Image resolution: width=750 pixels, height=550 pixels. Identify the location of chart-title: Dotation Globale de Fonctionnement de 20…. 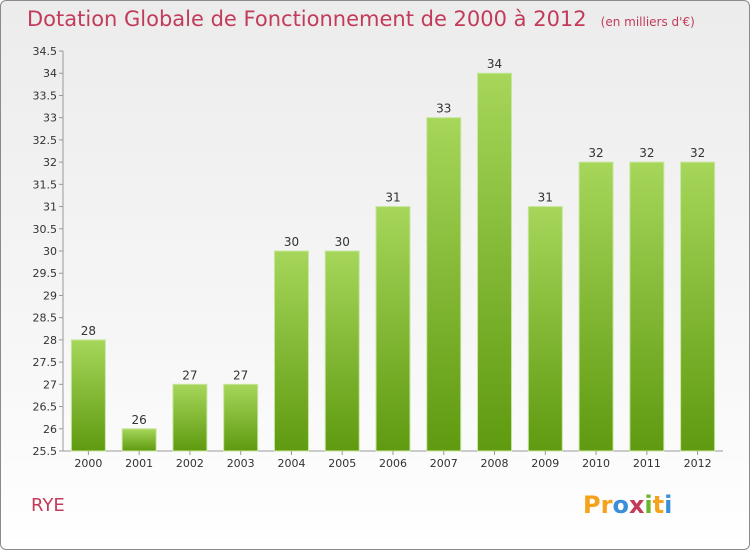
(361, 19).